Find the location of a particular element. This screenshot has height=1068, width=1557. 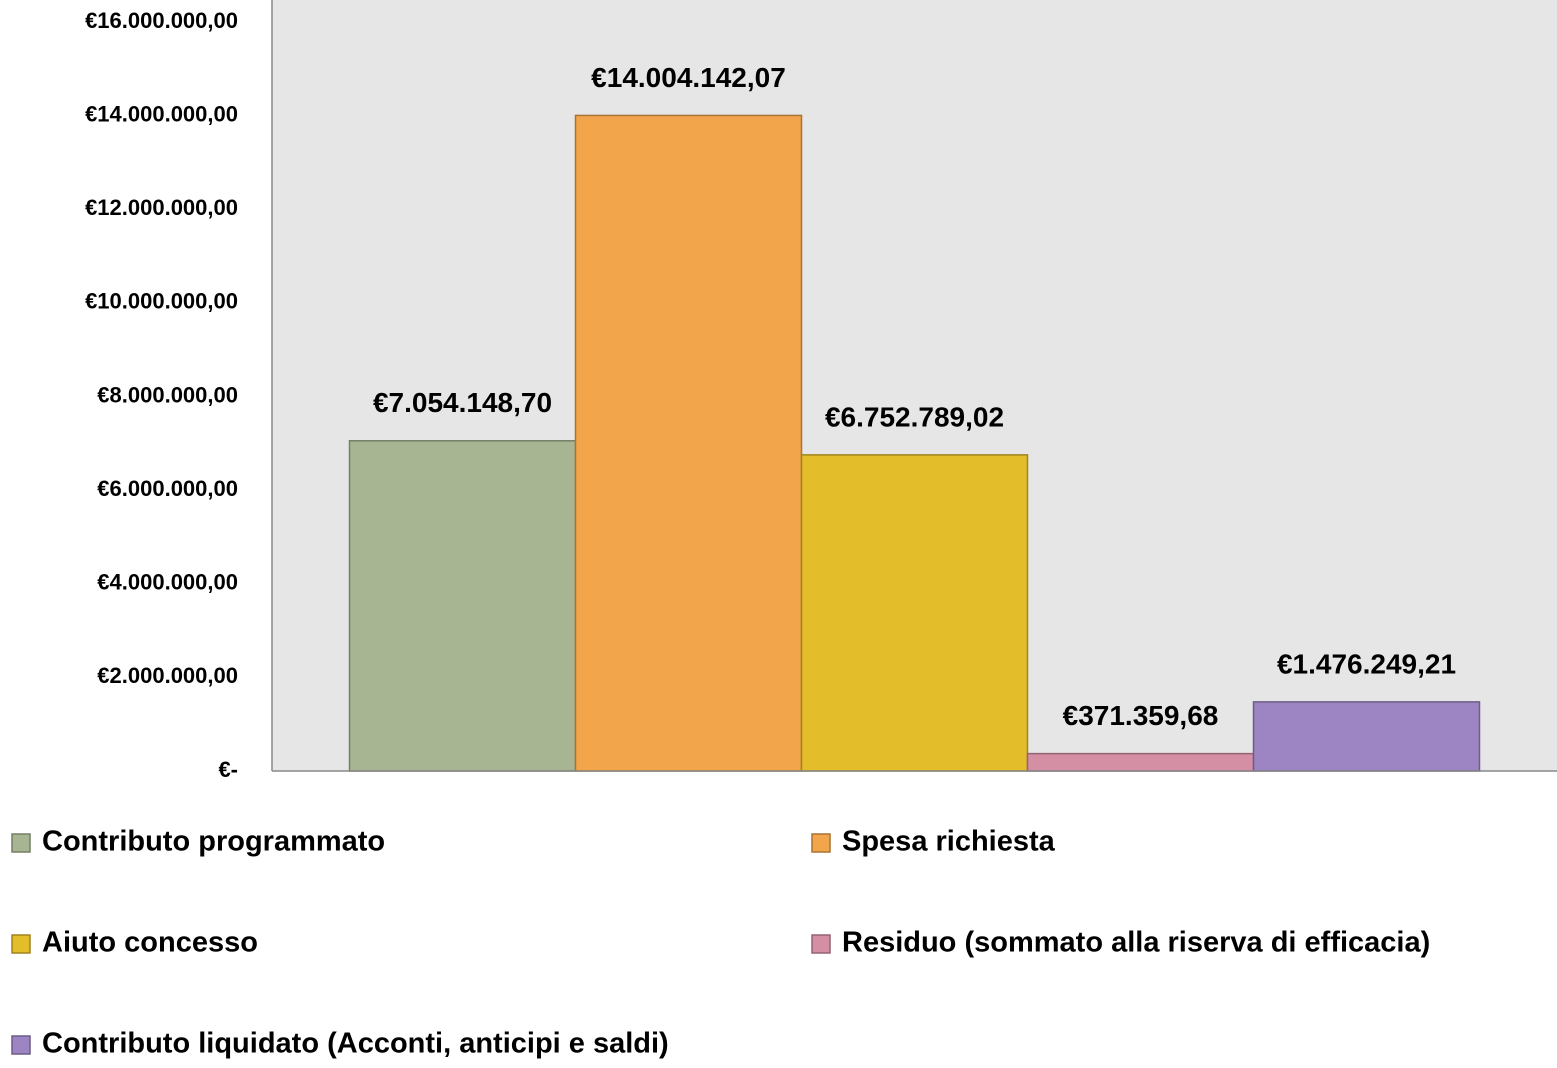

data-label: €6.752.789,02 is located at coordinates (914, 416).